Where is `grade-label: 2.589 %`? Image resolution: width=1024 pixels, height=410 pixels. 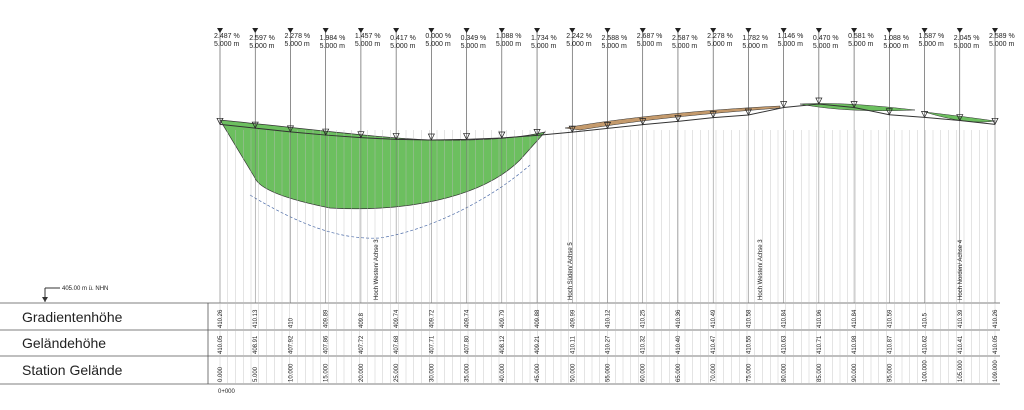 grade-label: 2.589 % is located at coordinates (1002, 36).